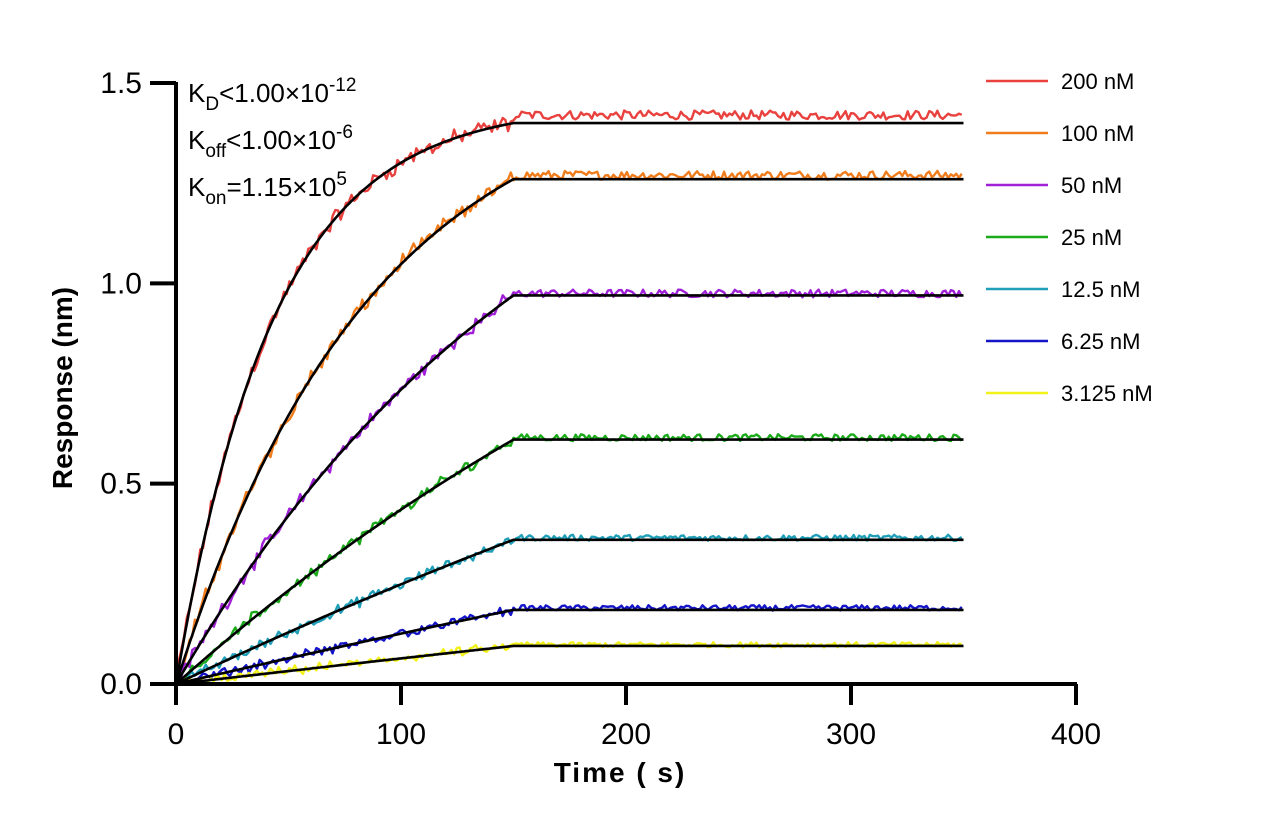 The height and width of the screenshot is (836, 1271). I want to click on y-tick-label-1.5: 1.5, so click(121, 83).